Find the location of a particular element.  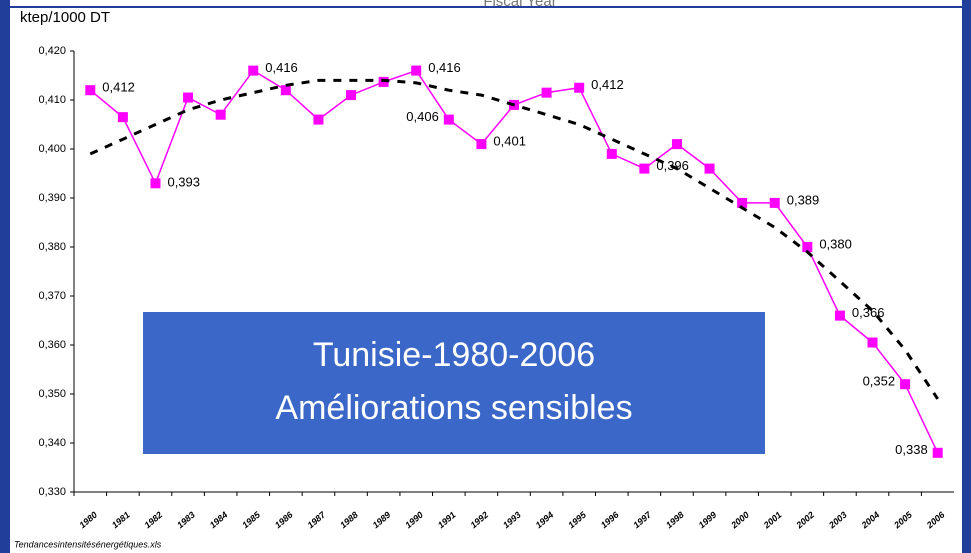

y-tick-label: 0,330 is located at coordinates (52, 492).